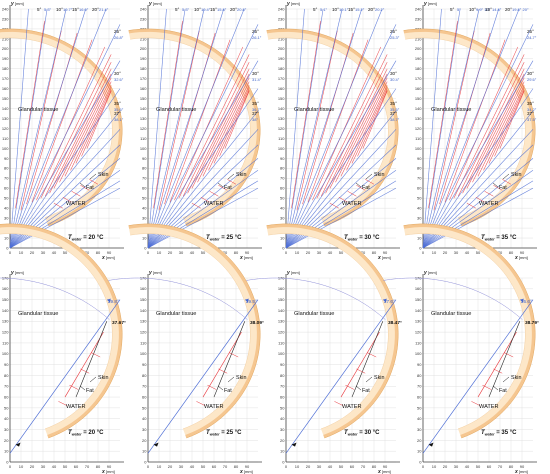 This screenshot has height=474, width=550. I want to click on skin-pointer, so click(369, 379).